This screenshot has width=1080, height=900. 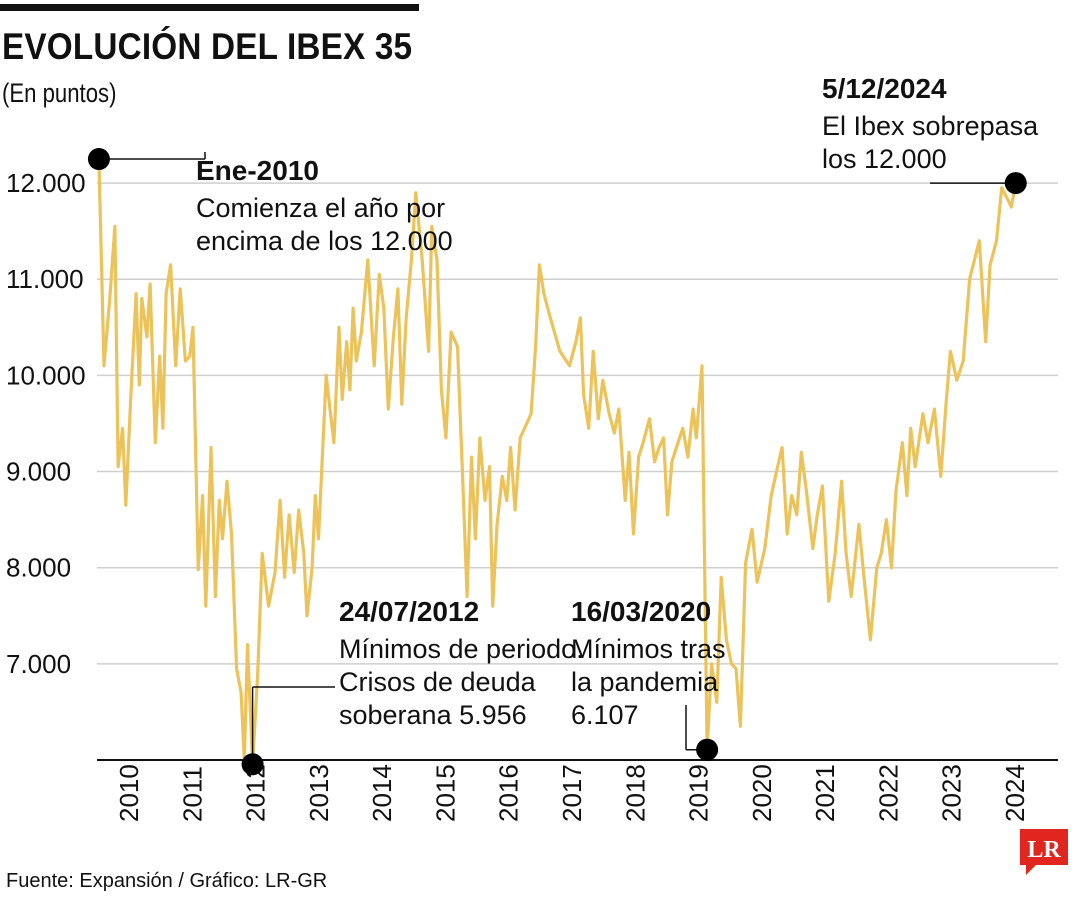 I want to click on x-tick-label: 2022, so click(x=888, y=793).